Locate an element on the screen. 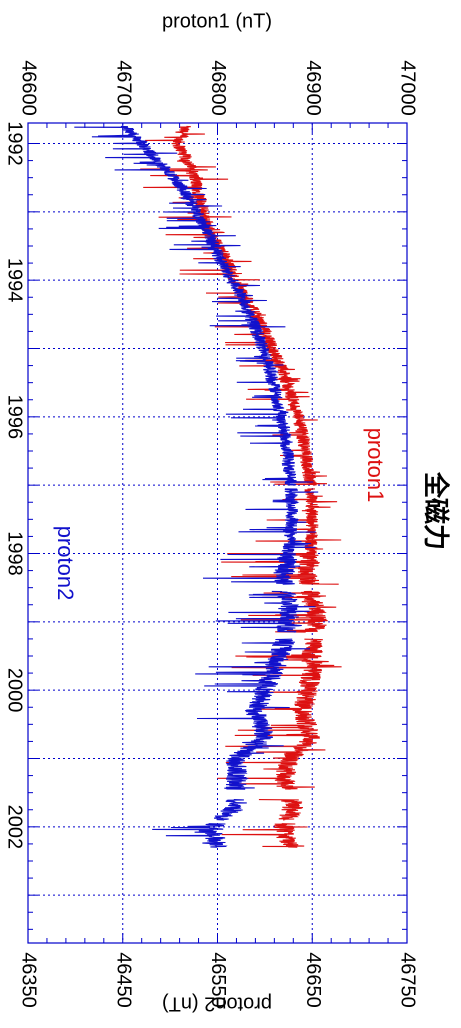 The image size is (461, 1028). legend-label-proton1: proton1 is located at coordinates (375, 465).